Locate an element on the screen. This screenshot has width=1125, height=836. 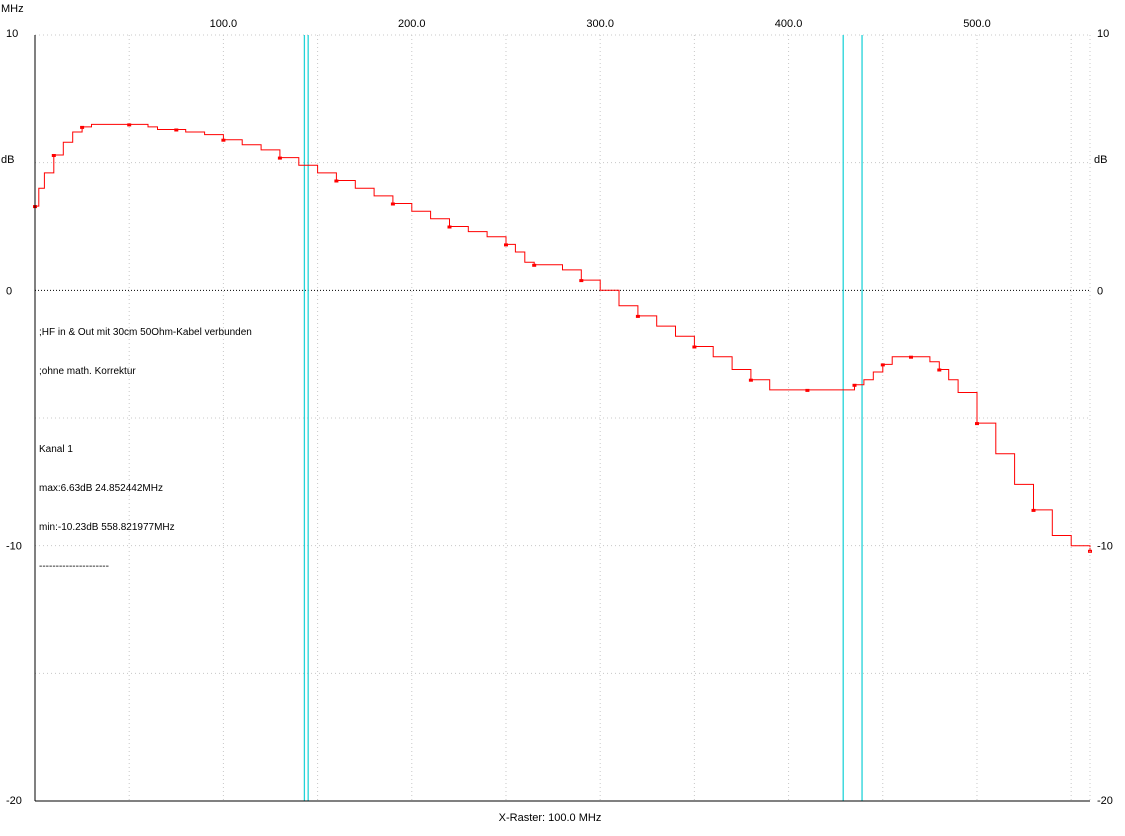
x-tick-label: 500.0 is located at coordinates (977, 24).